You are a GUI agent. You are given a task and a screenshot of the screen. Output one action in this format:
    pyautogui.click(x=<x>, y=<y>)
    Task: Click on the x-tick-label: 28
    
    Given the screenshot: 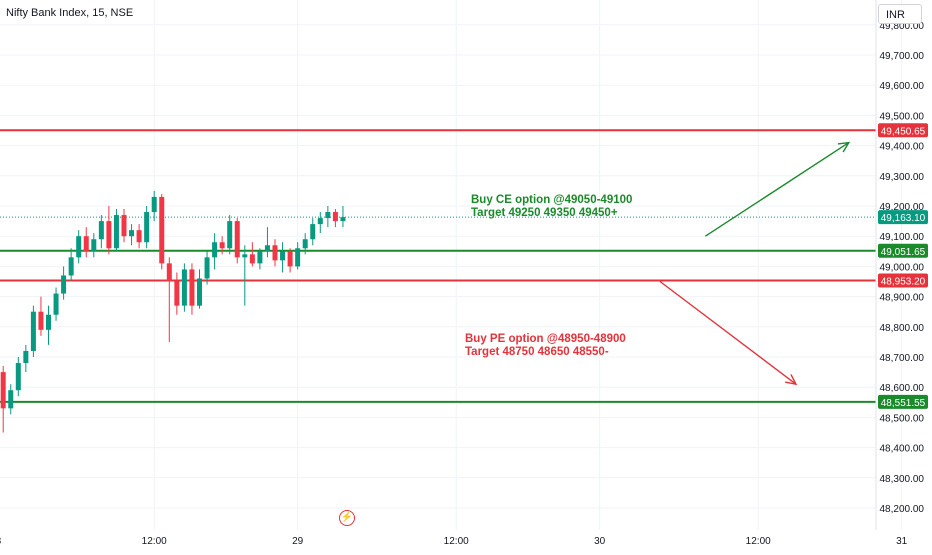 What is the action you would take?
    pyautogui.click(x=1, y=541)
    